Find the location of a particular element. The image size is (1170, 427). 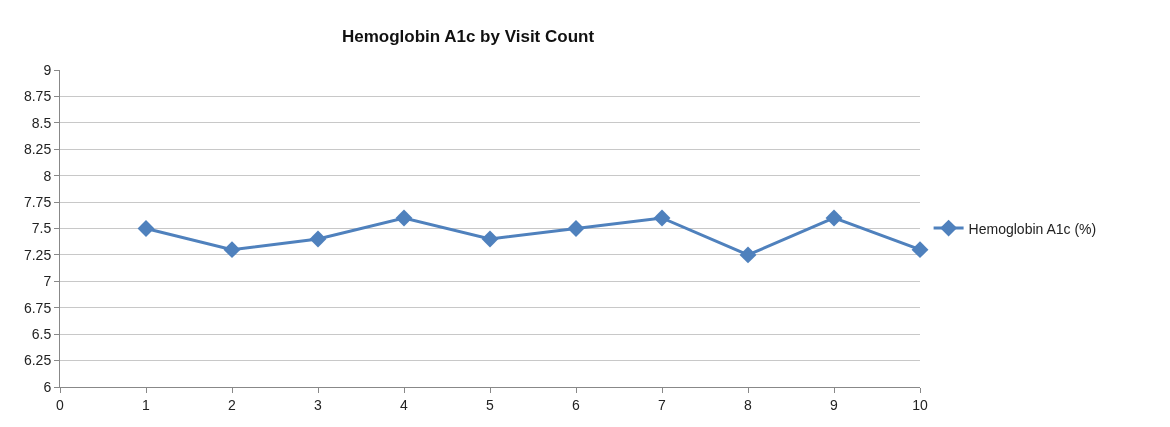

x-tick-label: 2 is located at coordinates (232, 404).